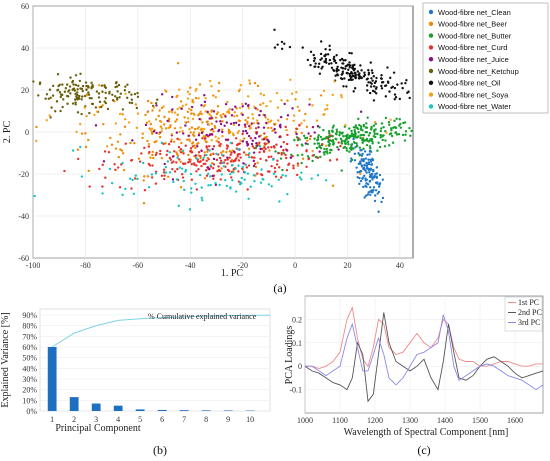 The height and width of the screenshot is (461, 550). I want to click on panel-b-caption: (b), so click(160, 450).